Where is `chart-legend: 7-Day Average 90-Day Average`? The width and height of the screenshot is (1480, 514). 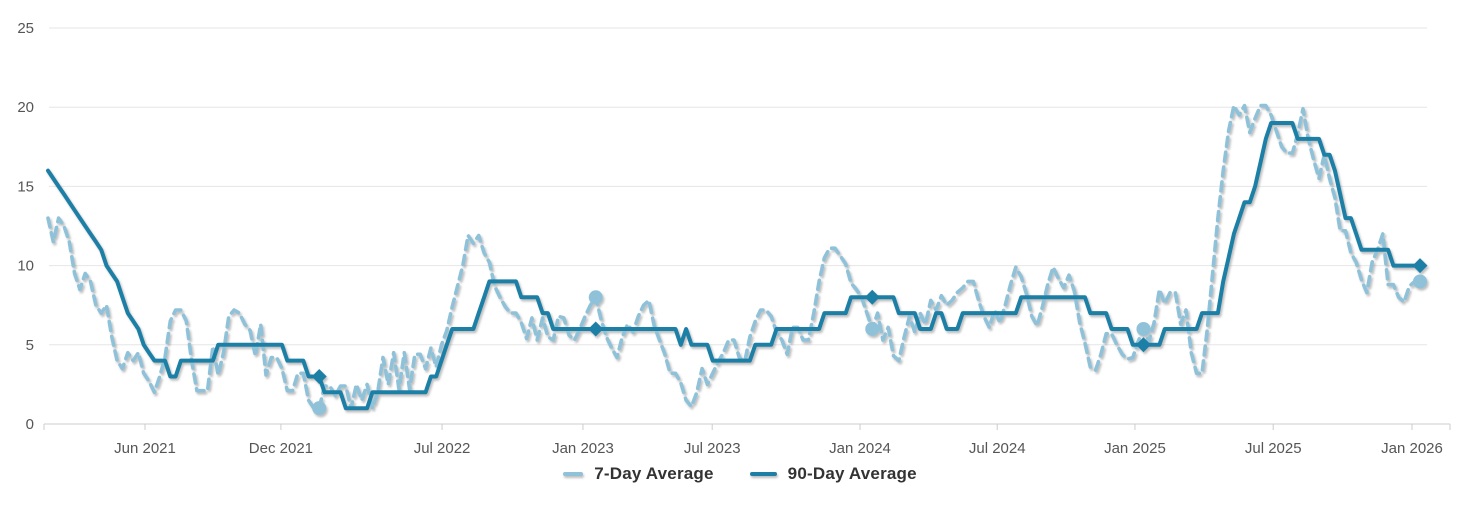 chart-legend: 7-Day Average 90-Day Average is located at coordinates (740, 474).